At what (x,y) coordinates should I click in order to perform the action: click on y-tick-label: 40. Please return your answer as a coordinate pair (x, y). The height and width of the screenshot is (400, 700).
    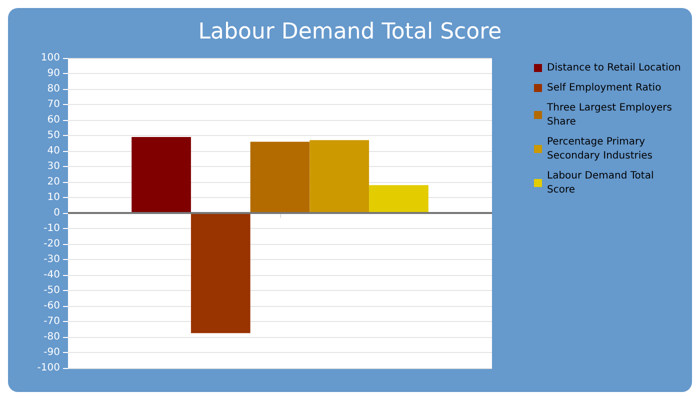
    Looking at the image, I should click on (53, 151).